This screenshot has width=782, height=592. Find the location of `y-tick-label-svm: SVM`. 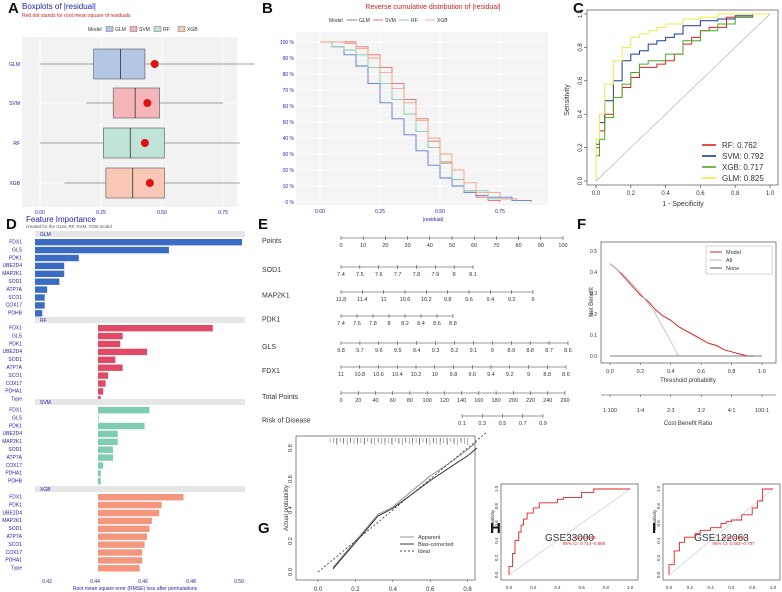

y-tick-label-svm: SVM is located at coordinates (14, 104).